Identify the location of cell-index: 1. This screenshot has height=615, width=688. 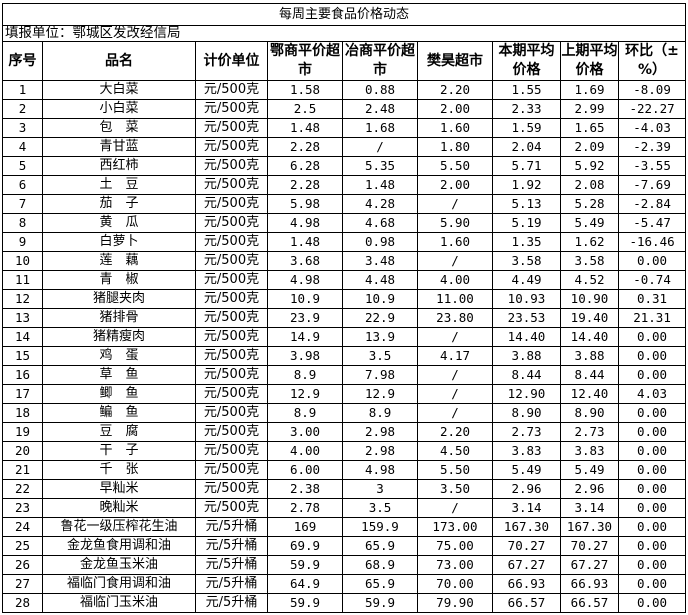
(22, 90).